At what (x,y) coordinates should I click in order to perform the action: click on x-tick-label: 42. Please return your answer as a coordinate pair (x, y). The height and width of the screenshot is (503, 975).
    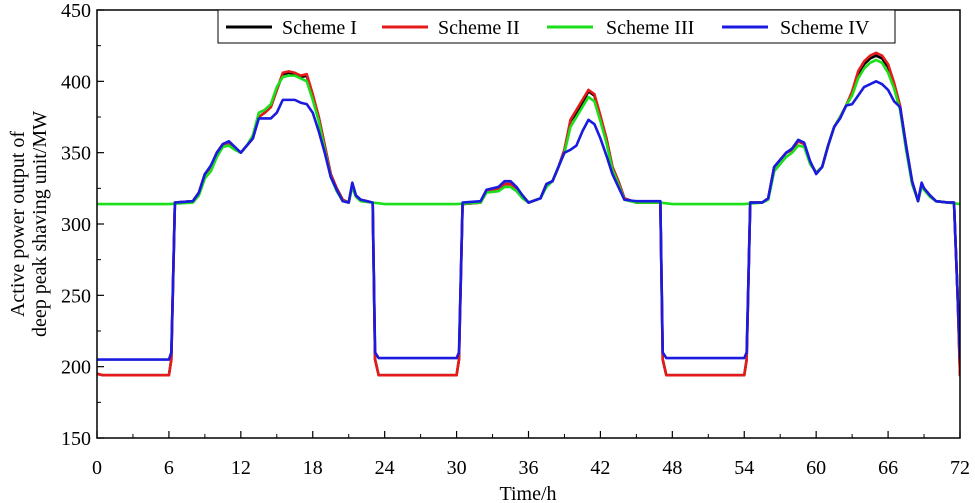
    Looking at the image, I should click on (600, 468).